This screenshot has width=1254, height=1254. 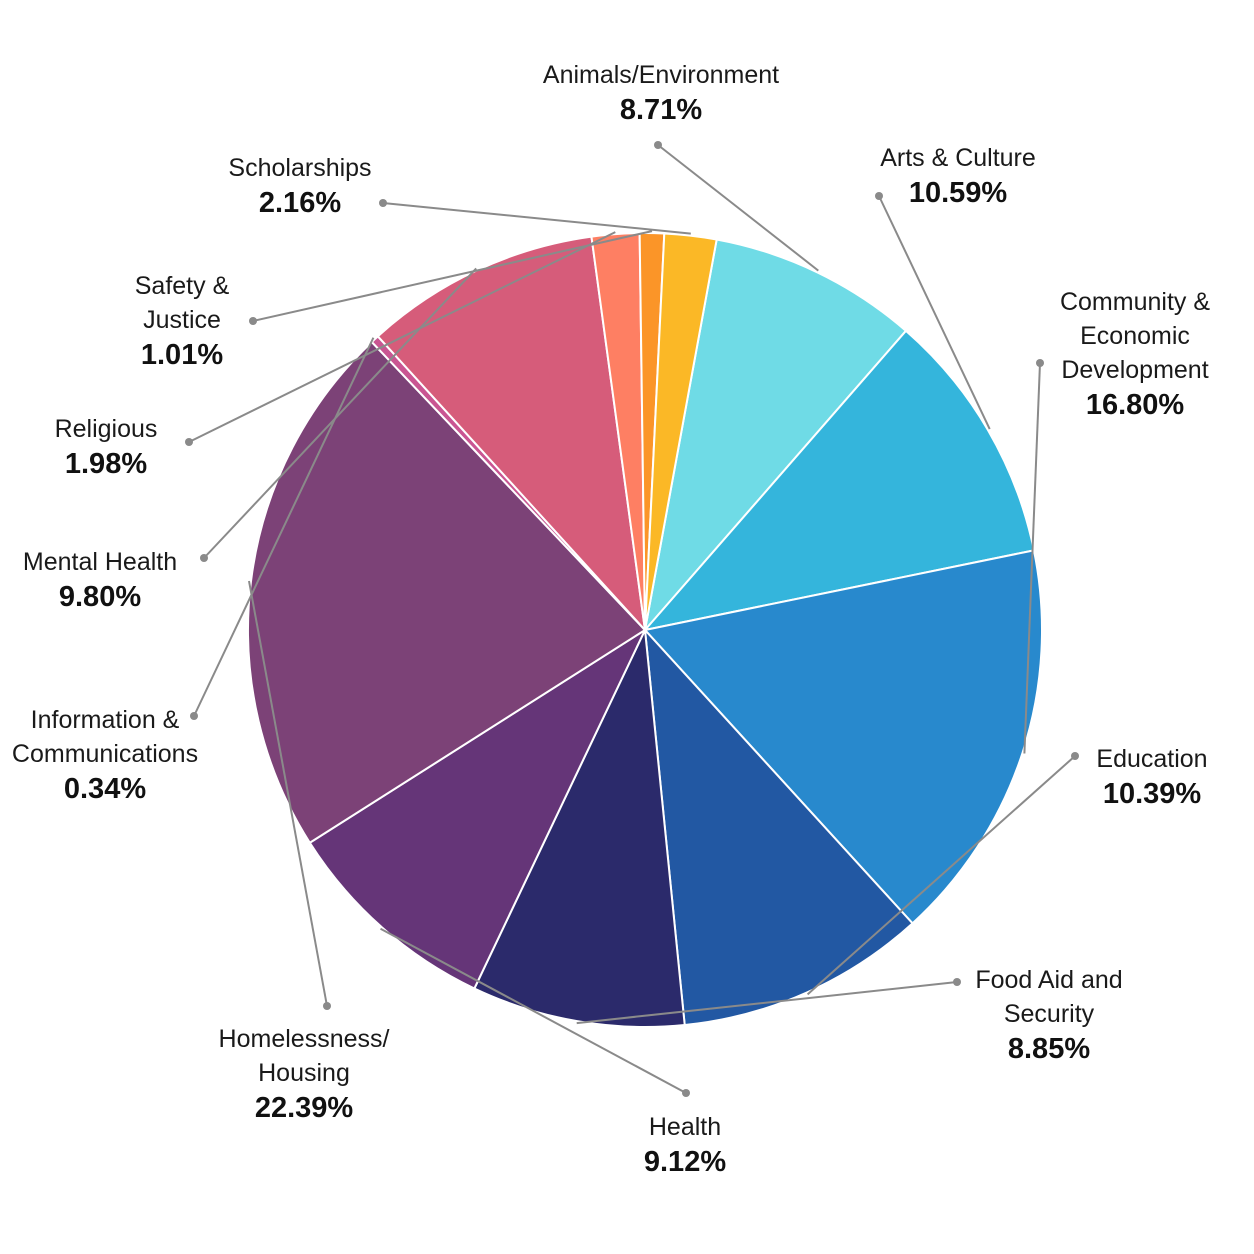 I want to click on leader-dot-community-economic-development, so click(x=1040, y=363).